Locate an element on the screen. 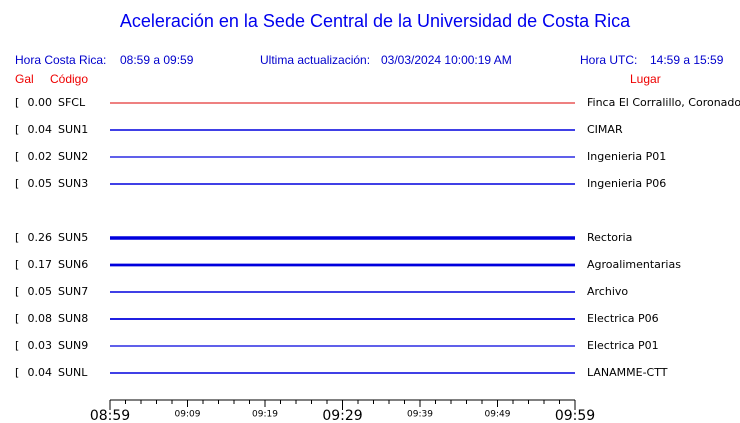  time-label: 09:59 is located at coordinates (575, 415).